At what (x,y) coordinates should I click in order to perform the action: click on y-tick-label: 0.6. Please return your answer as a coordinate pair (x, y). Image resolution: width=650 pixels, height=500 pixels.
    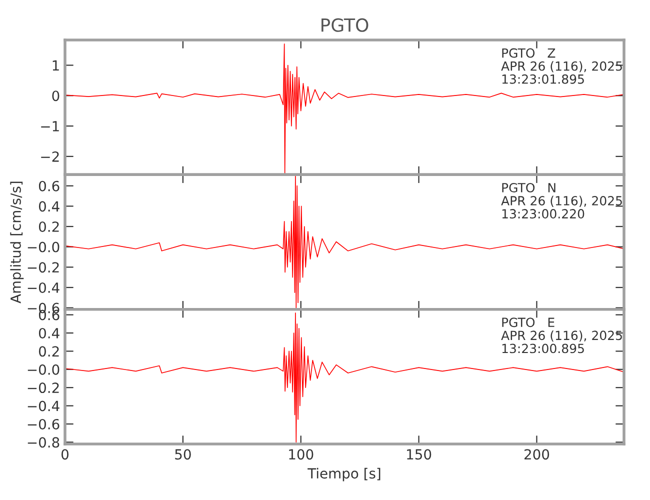
    Looking at the image, I should click on (49, 186).